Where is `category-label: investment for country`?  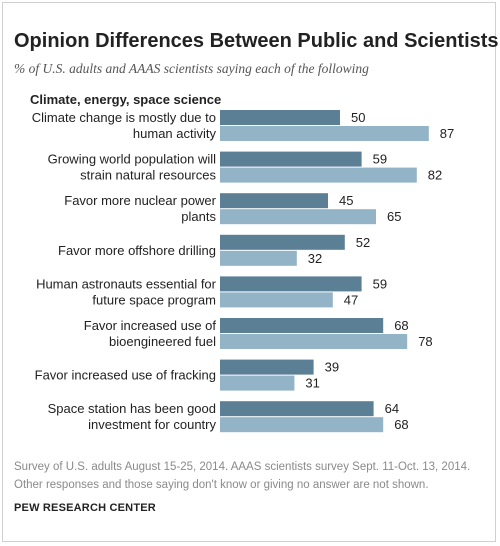
category-label: investment for country is located at coordinates (152, 424).